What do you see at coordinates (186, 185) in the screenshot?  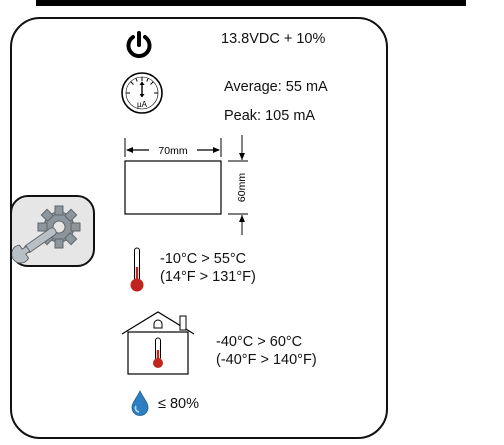 I see `dimension-box-icon: 70mm 60mm` at bounding box center [186, 185].